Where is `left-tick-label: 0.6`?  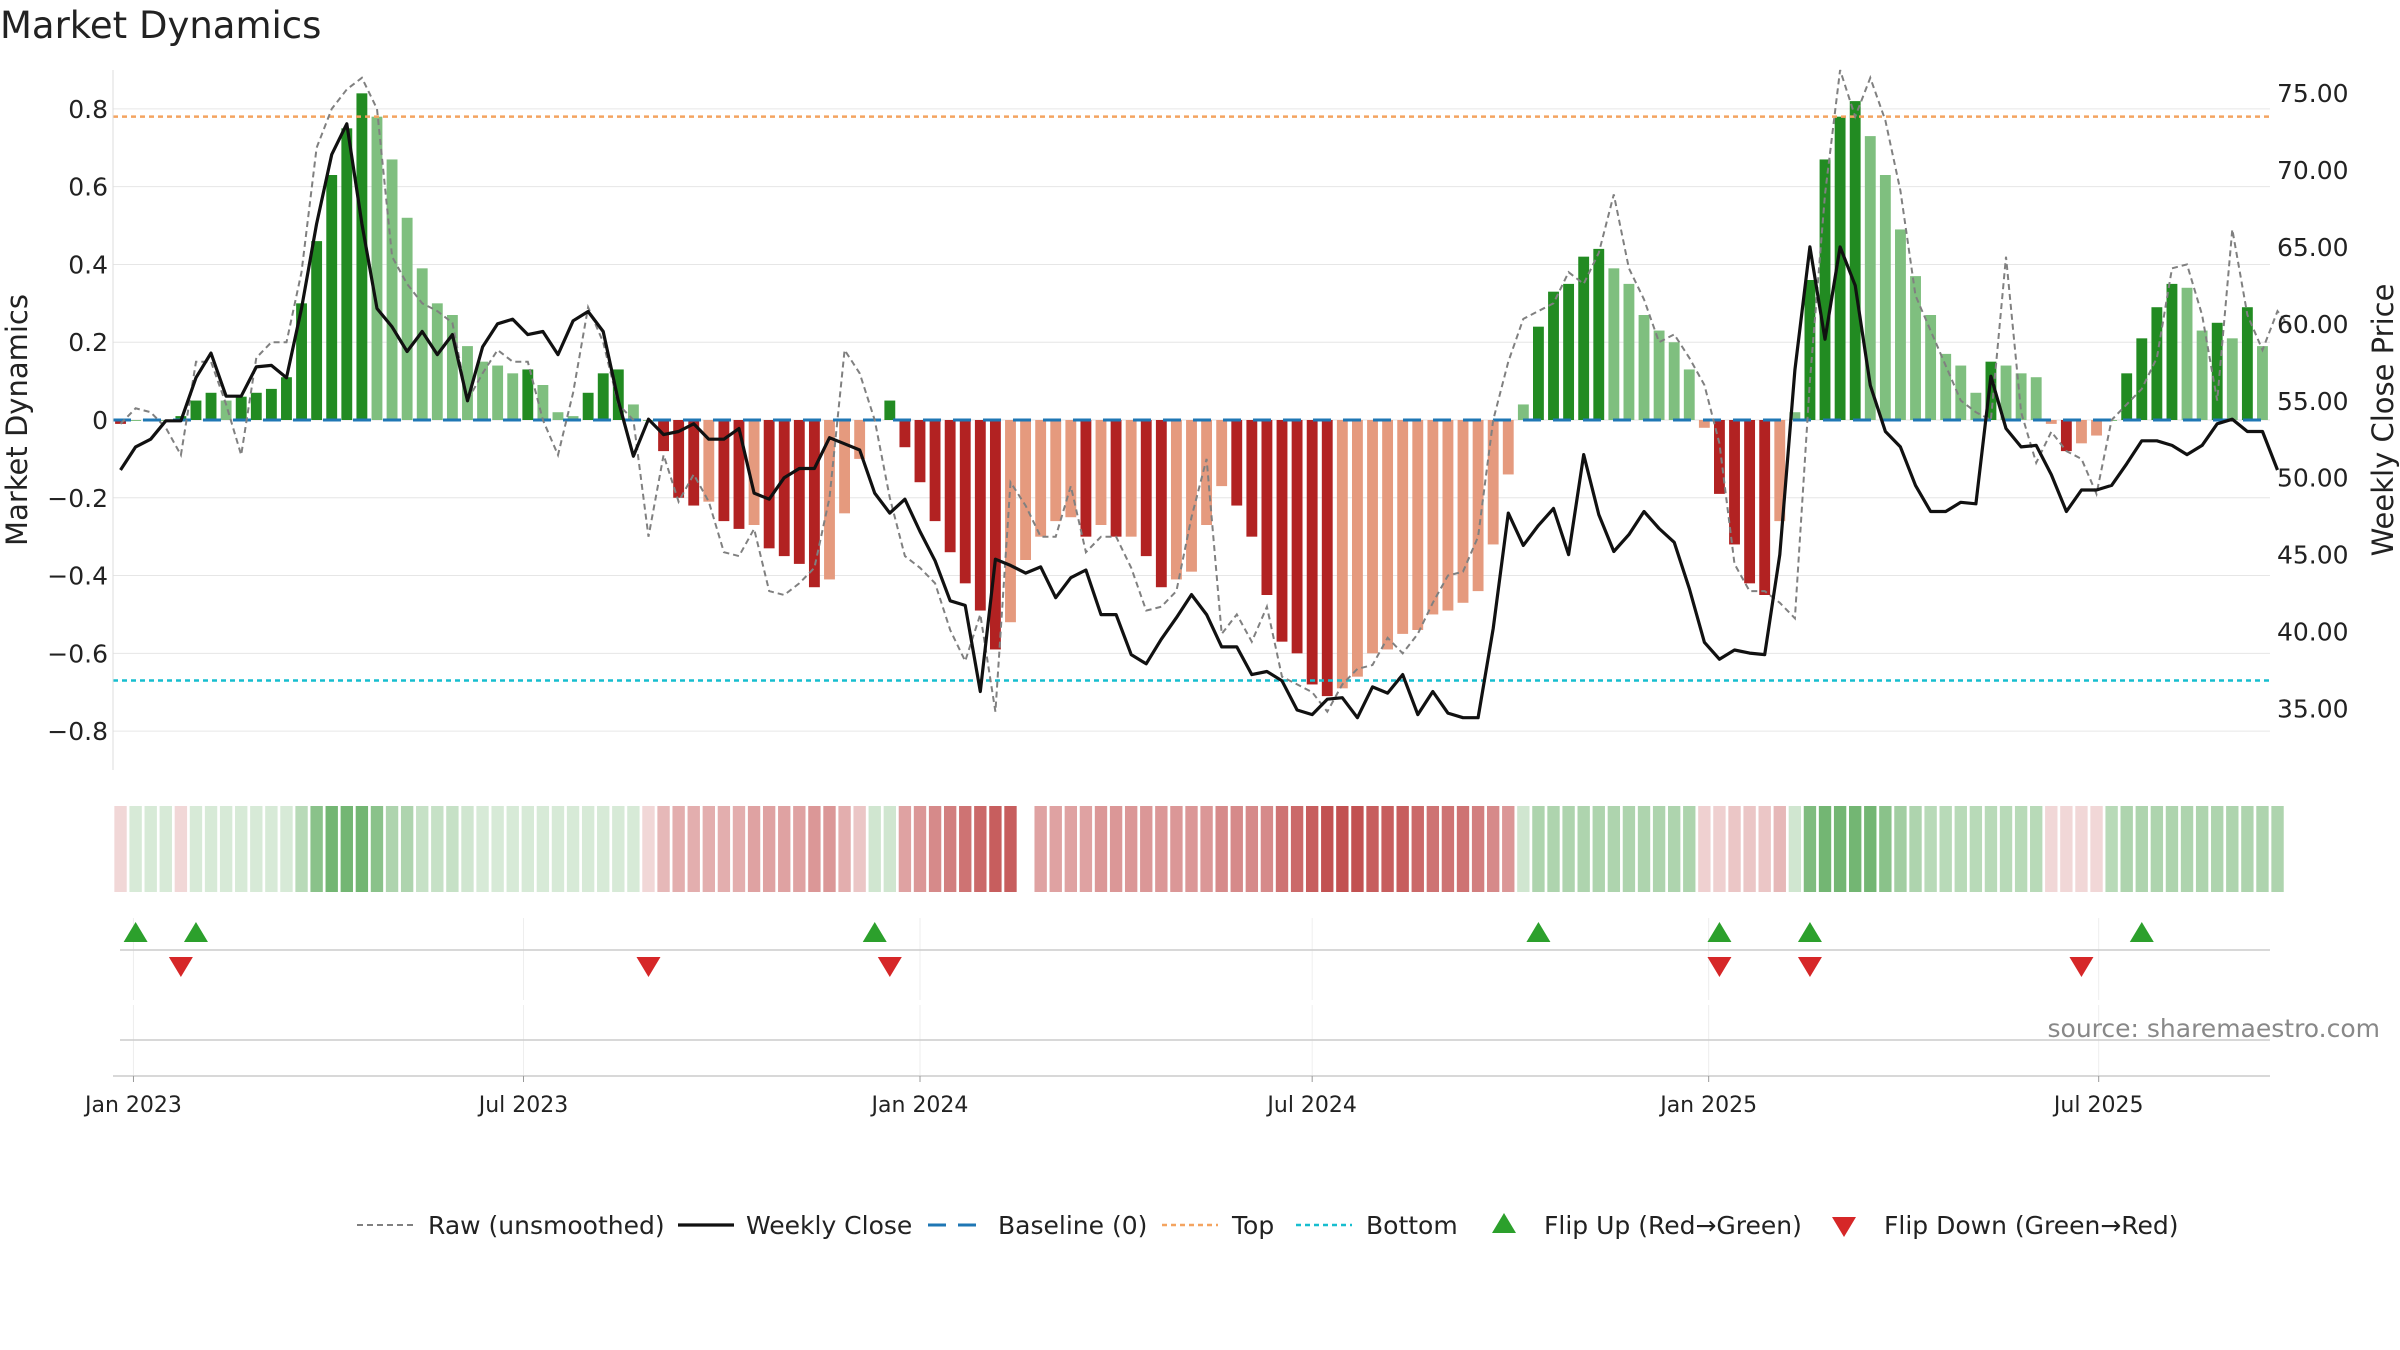
left-tick-label: 0.6 is located at coordinates (88, 187).